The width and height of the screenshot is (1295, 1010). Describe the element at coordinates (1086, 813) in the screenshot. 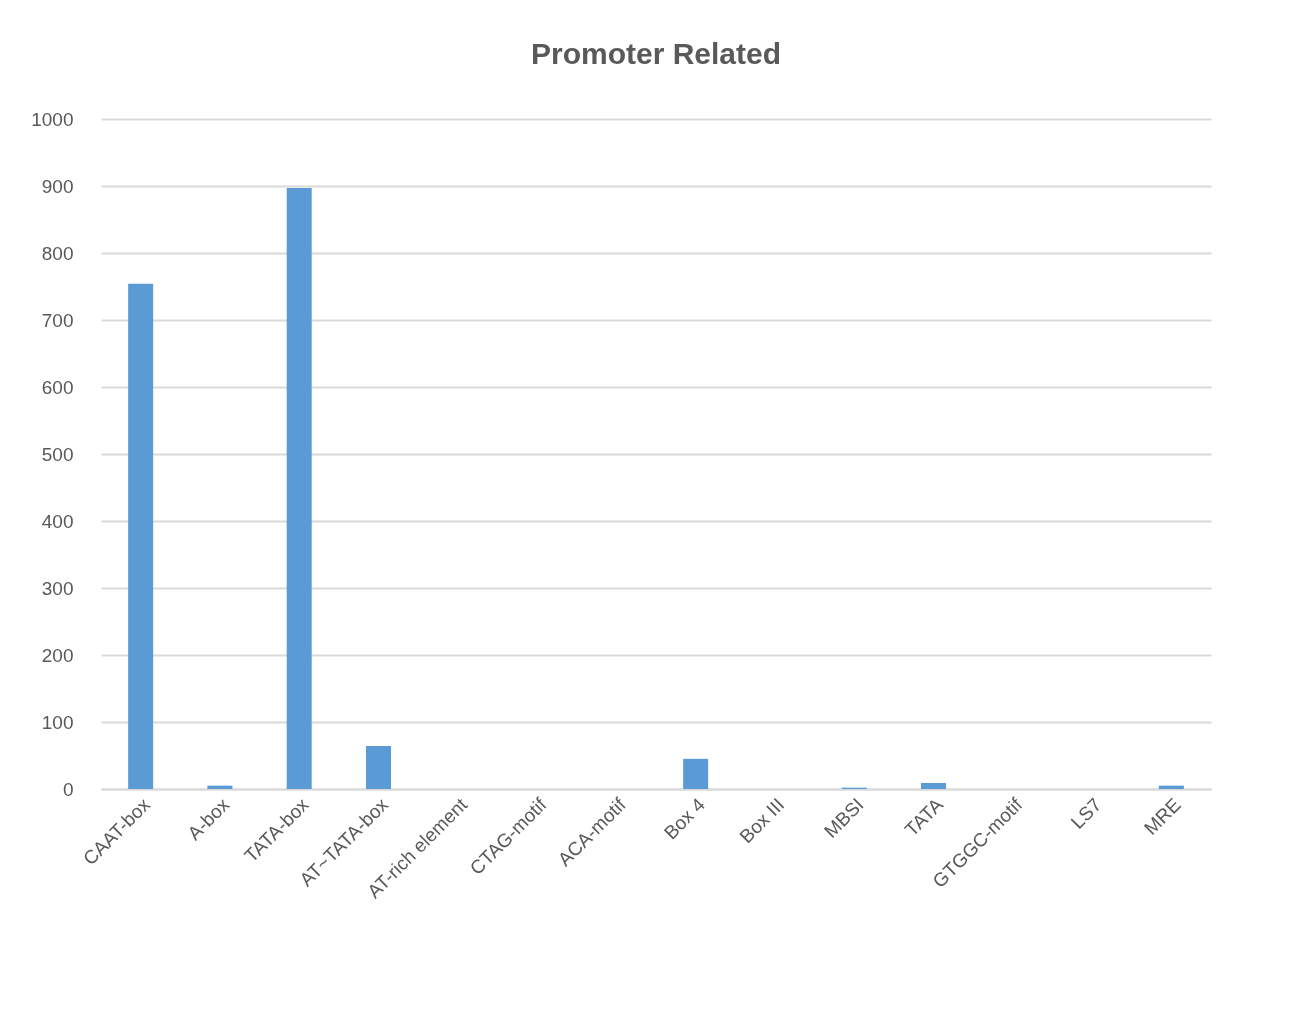

I see `x-tick-label: LS7` at that location.